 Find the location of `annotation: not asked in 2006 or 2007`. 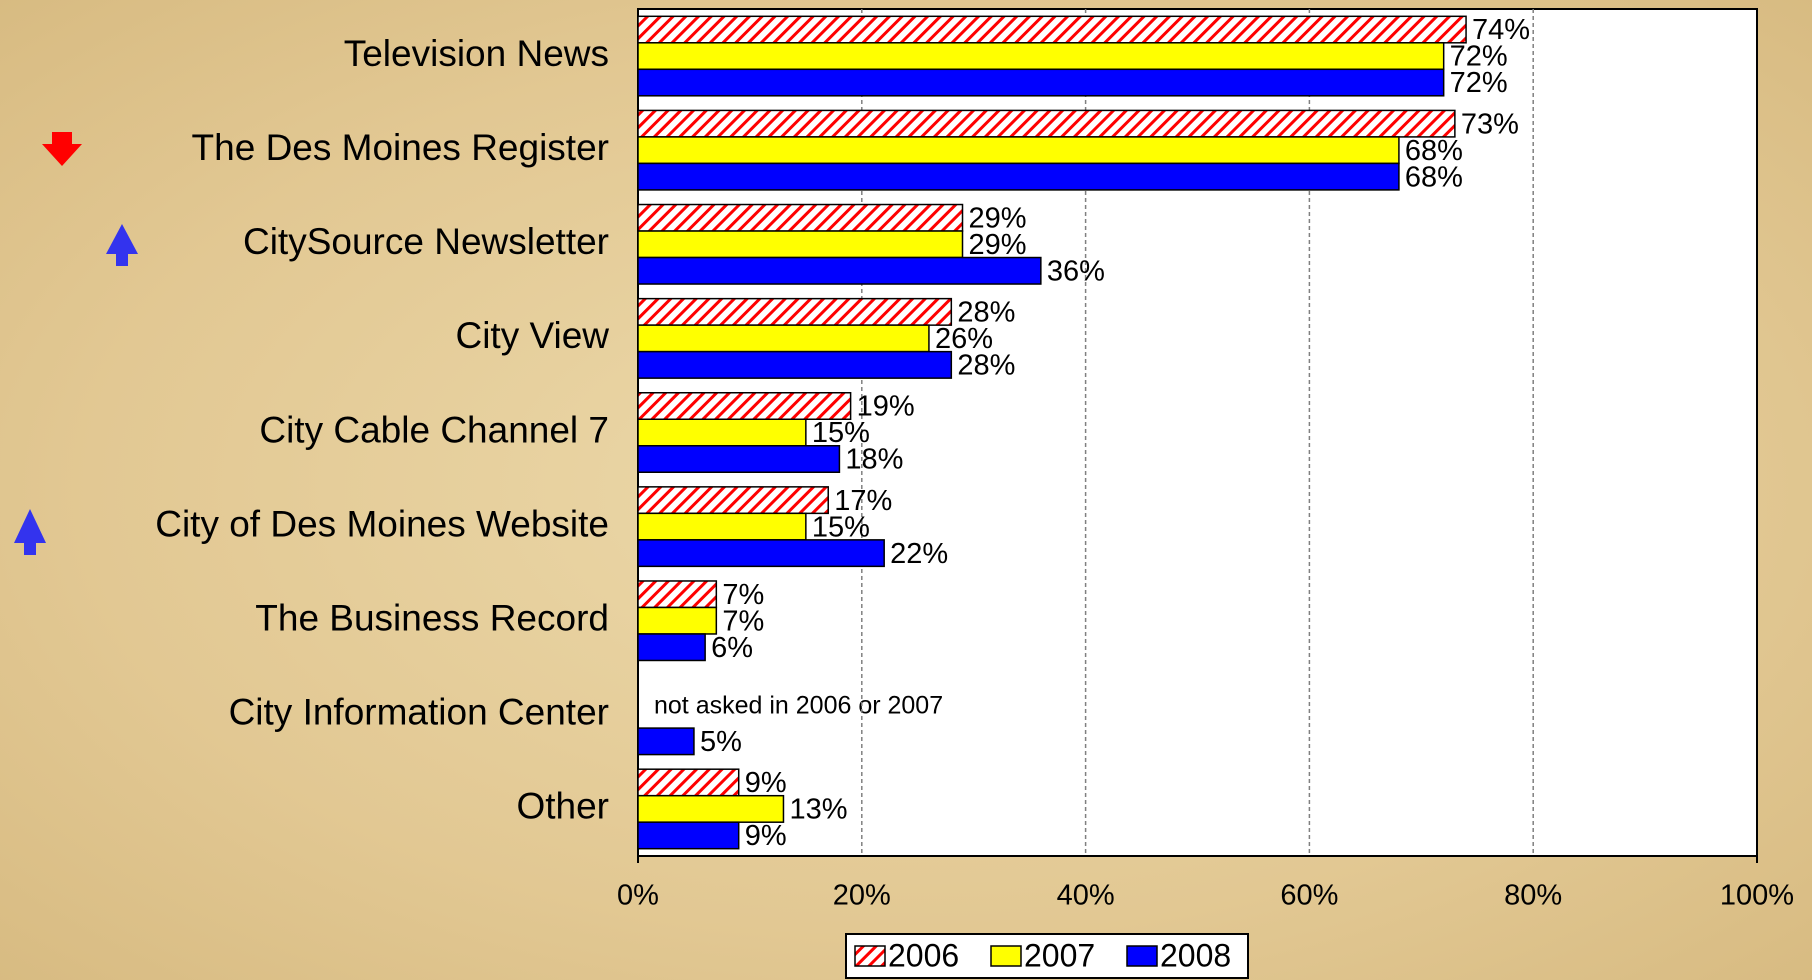

annotation: not asked in 2006 or 2007 is located at coordinates (798, 706).